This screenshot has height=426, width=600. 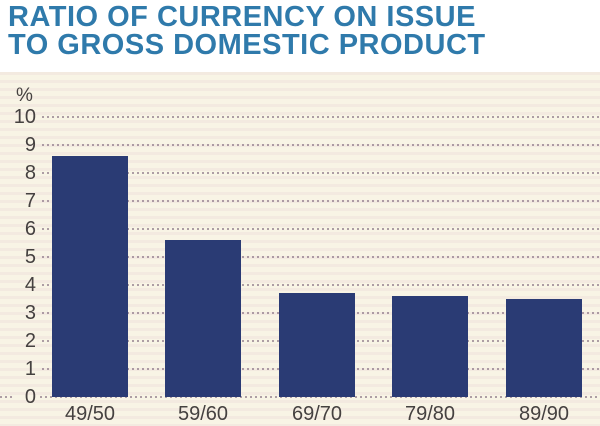 I want to click on y-axis-unit-label: %, so click(x=24, y=95).